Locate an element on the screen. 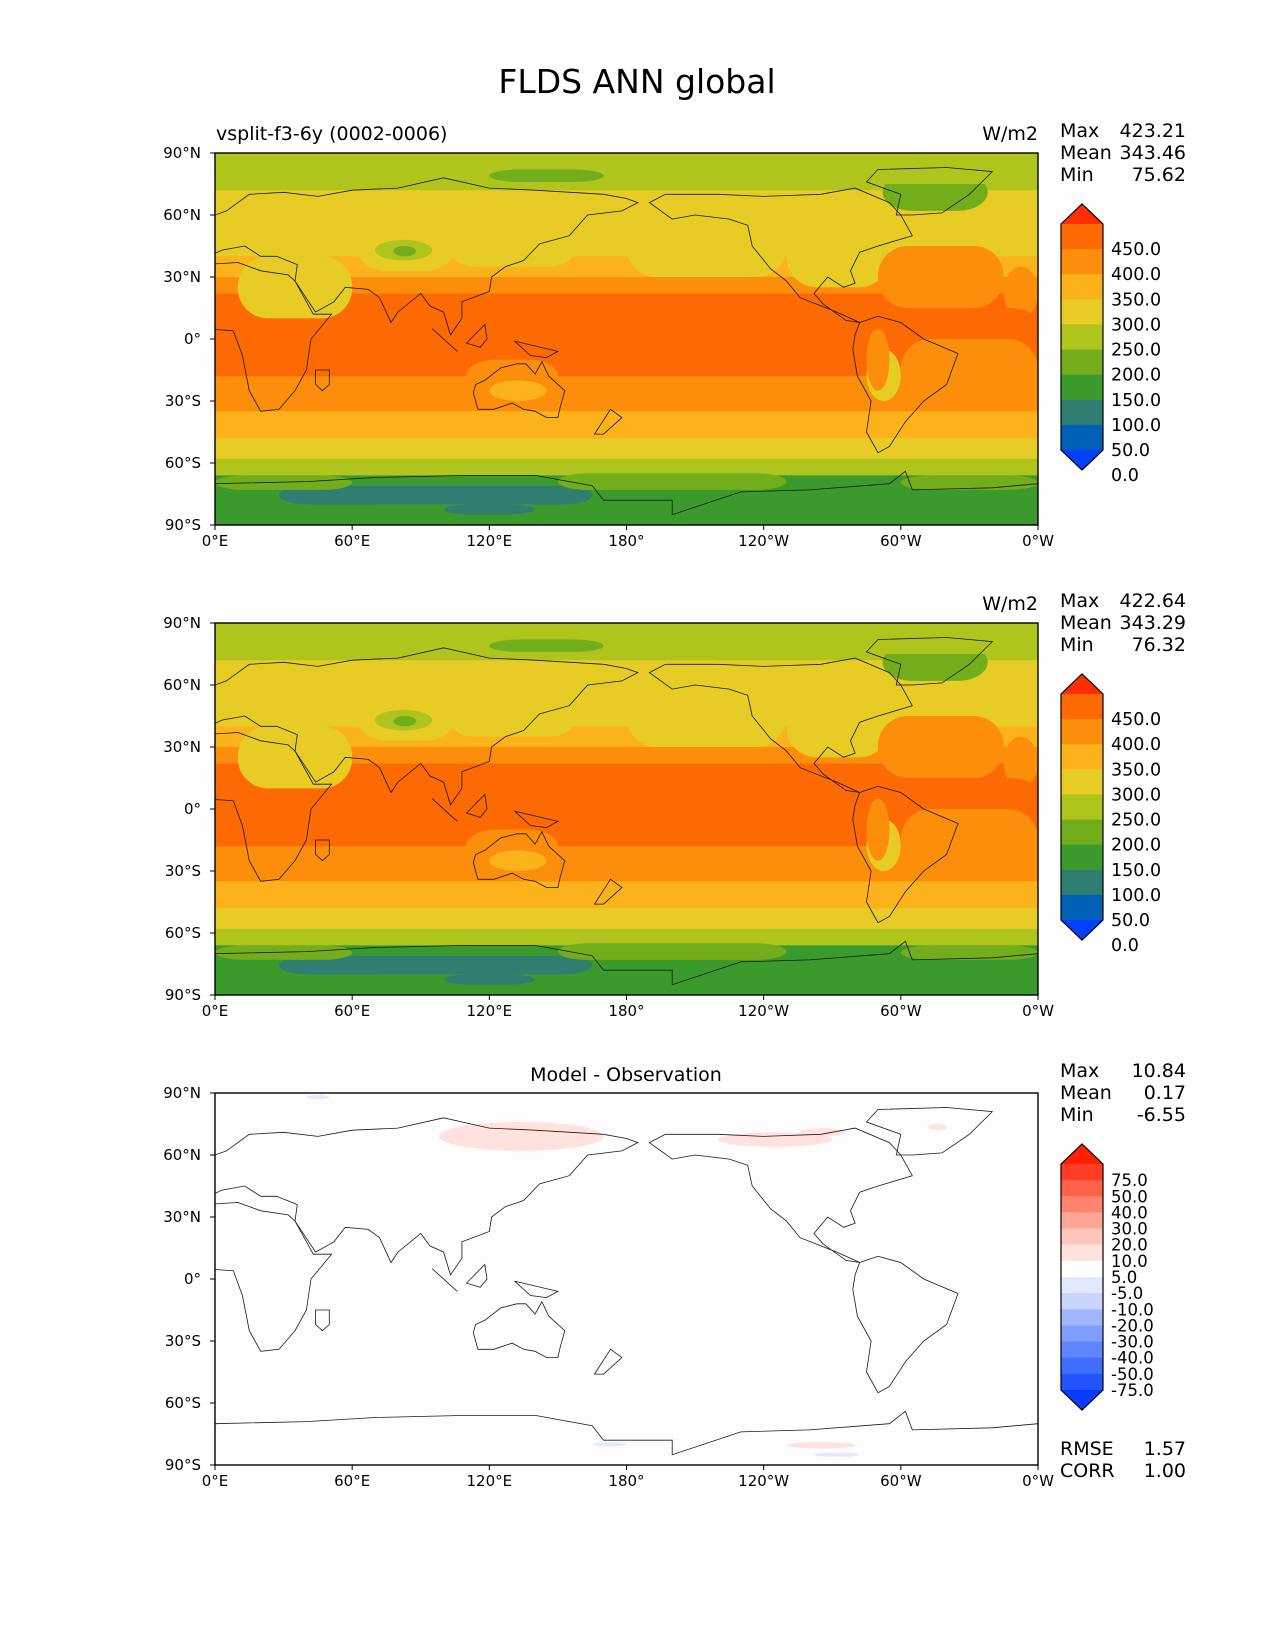  stat-value: 76.32 is located at coordinates (1159, 645).